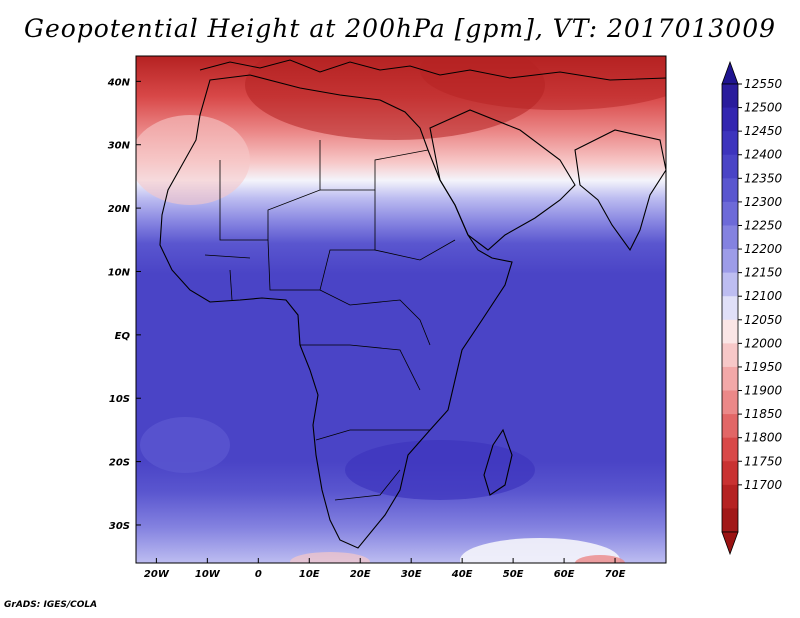 This screenshot has height=618, width=800. Describe the element at coordinates (119, 82) in the screenshot. I see `lat-tick-label: 40N` at that location.